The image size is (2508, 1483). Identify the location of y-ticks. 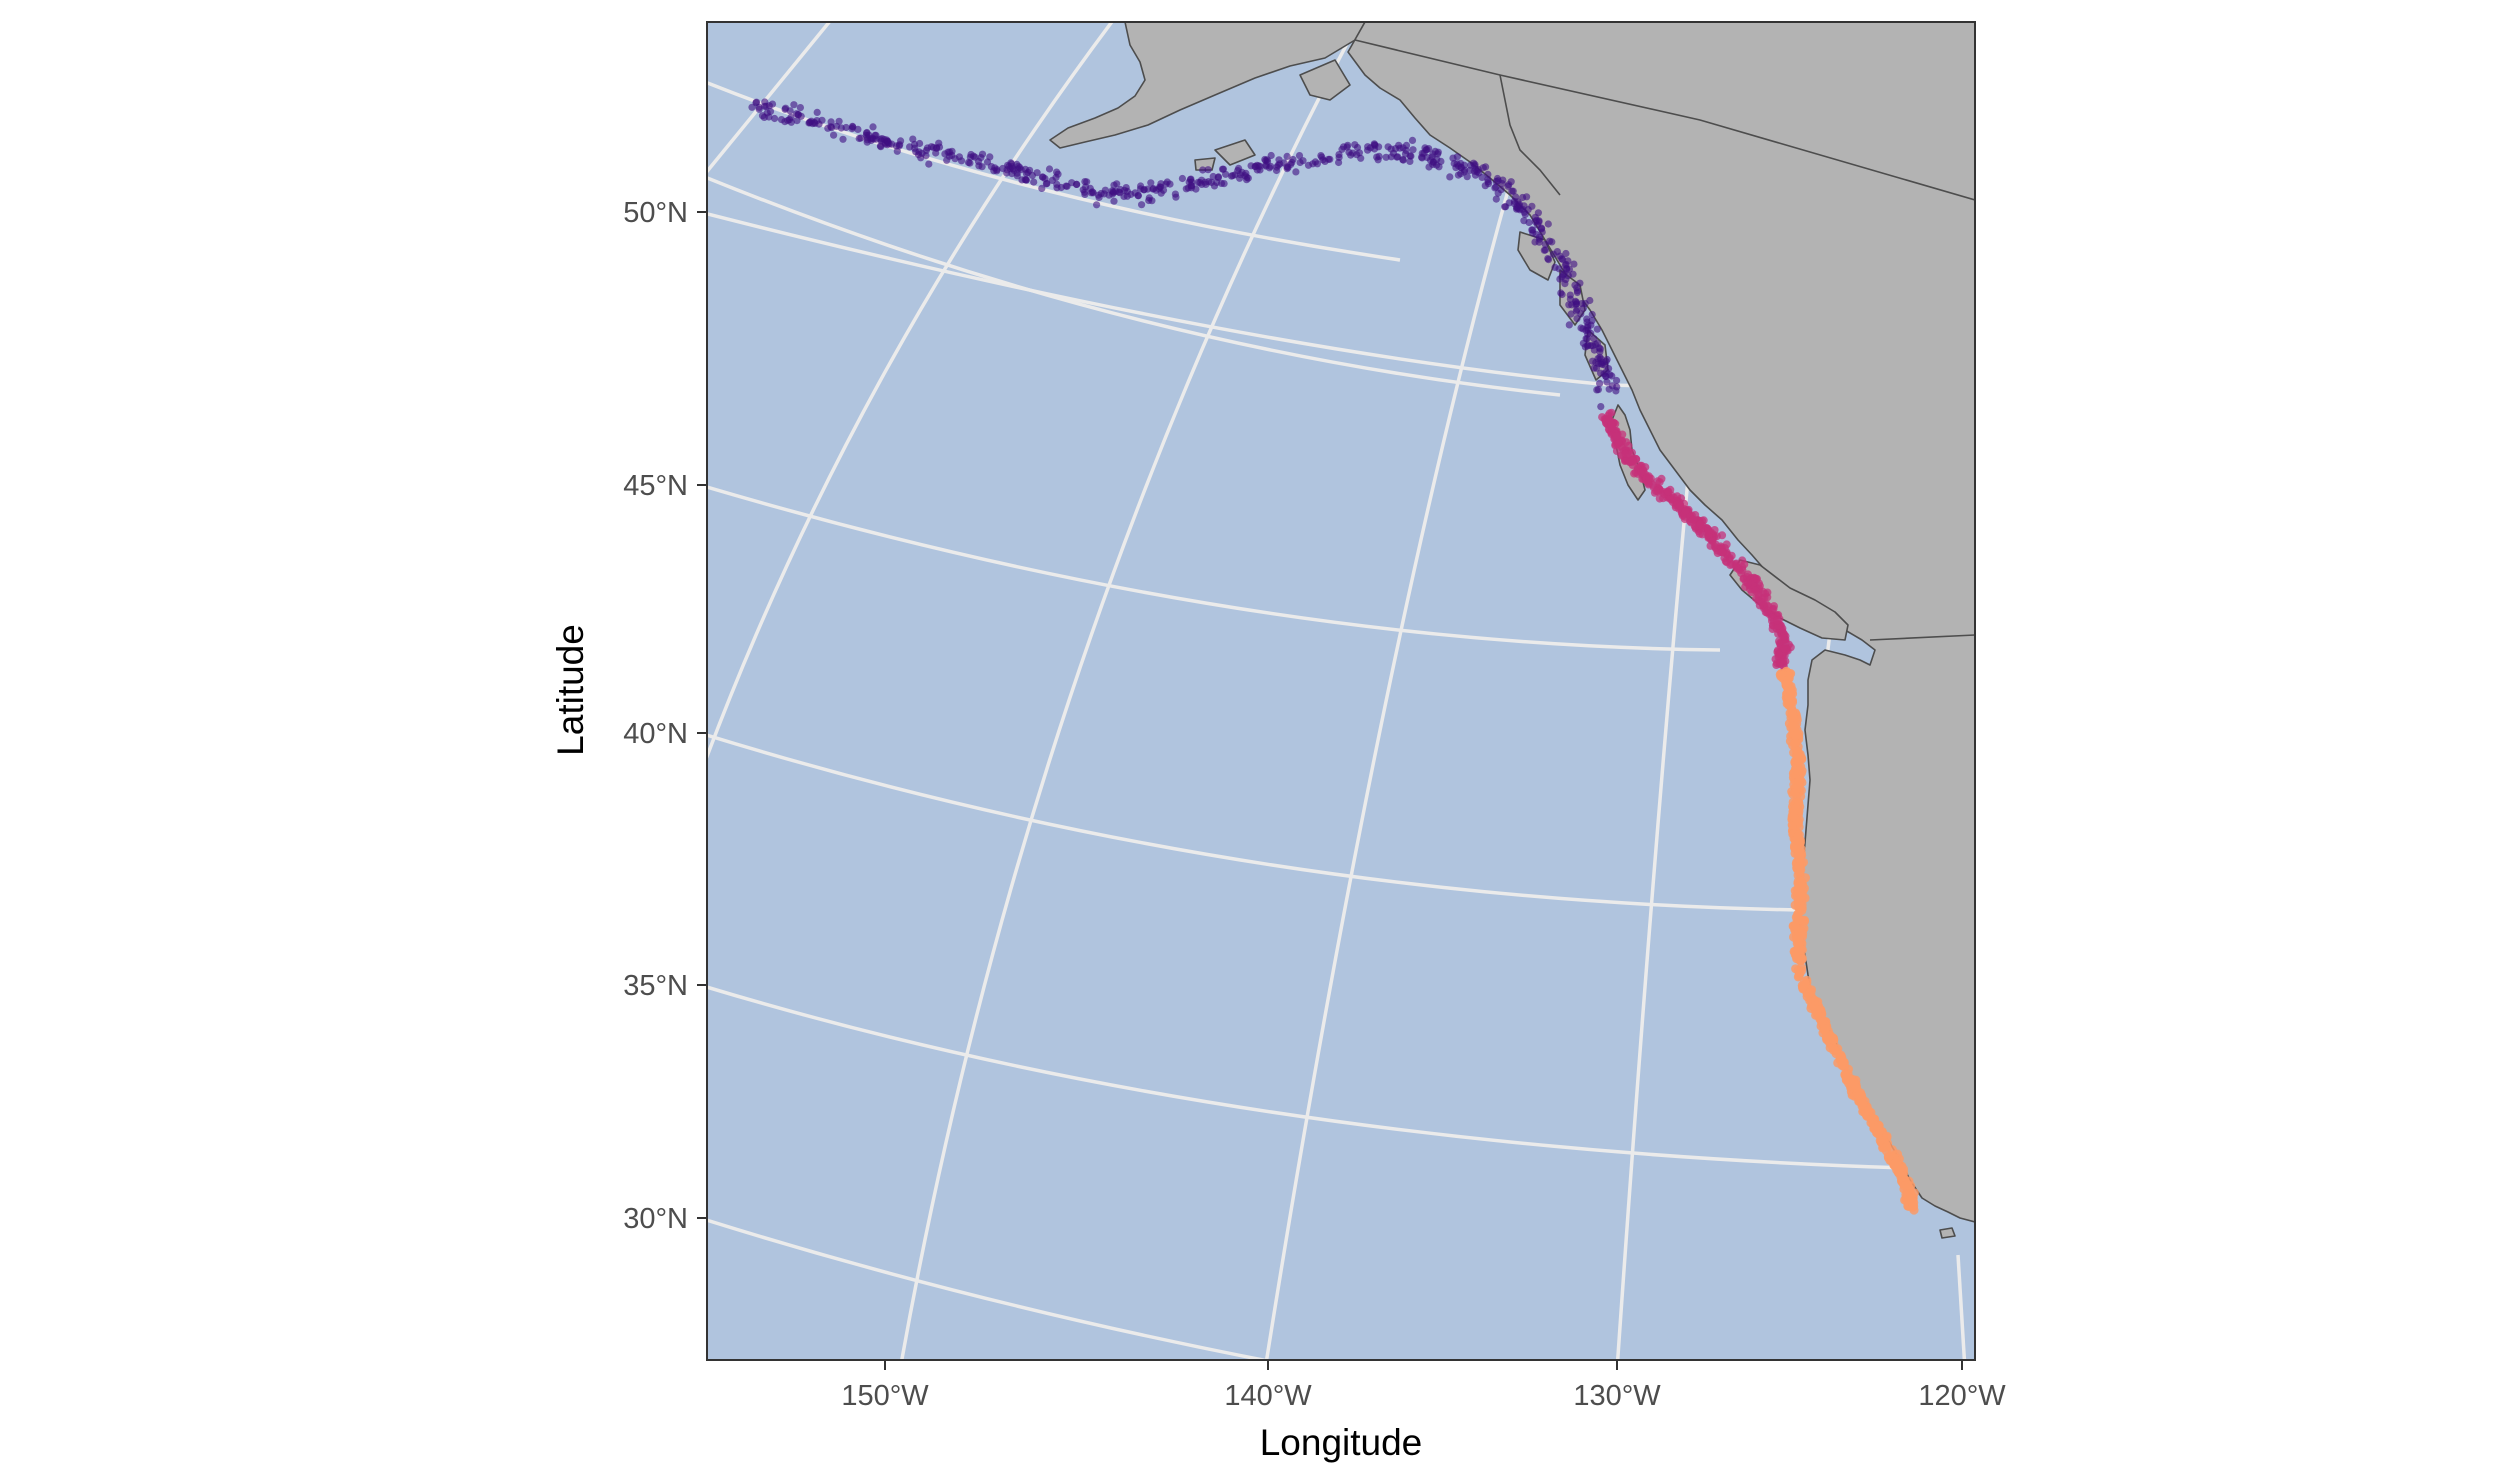
(702, 715).